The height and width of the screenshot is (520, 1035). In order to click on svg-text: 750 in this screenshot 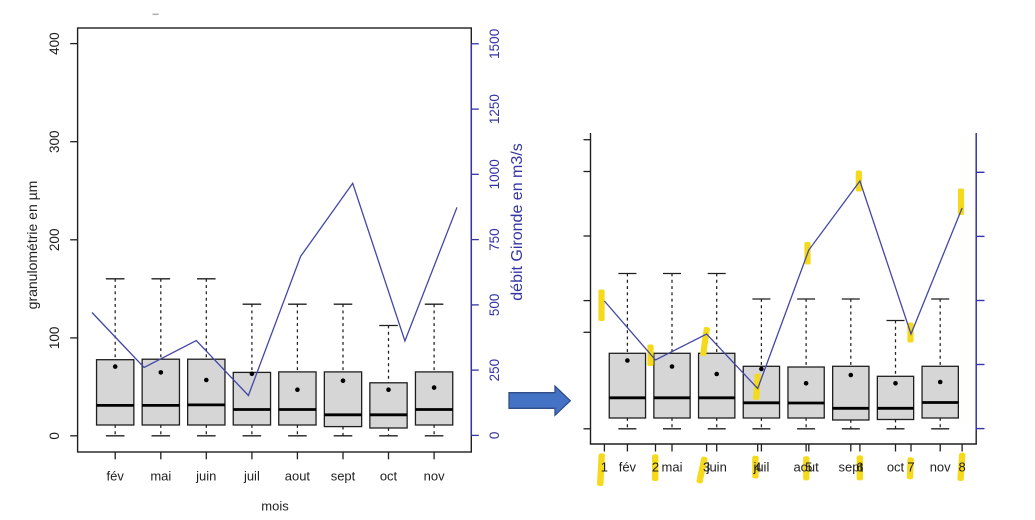, I will do `click(494, 239)`.